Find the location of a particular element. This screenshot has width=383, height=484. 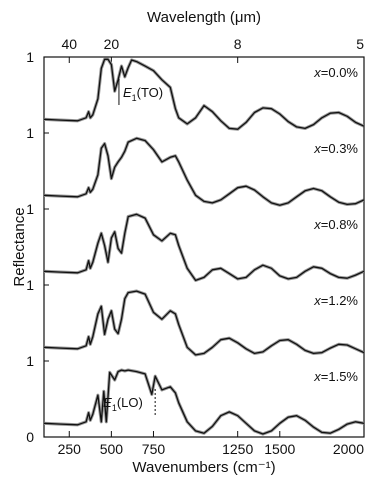

composition-label: x=0.3% is located at coordinates (335, 148).